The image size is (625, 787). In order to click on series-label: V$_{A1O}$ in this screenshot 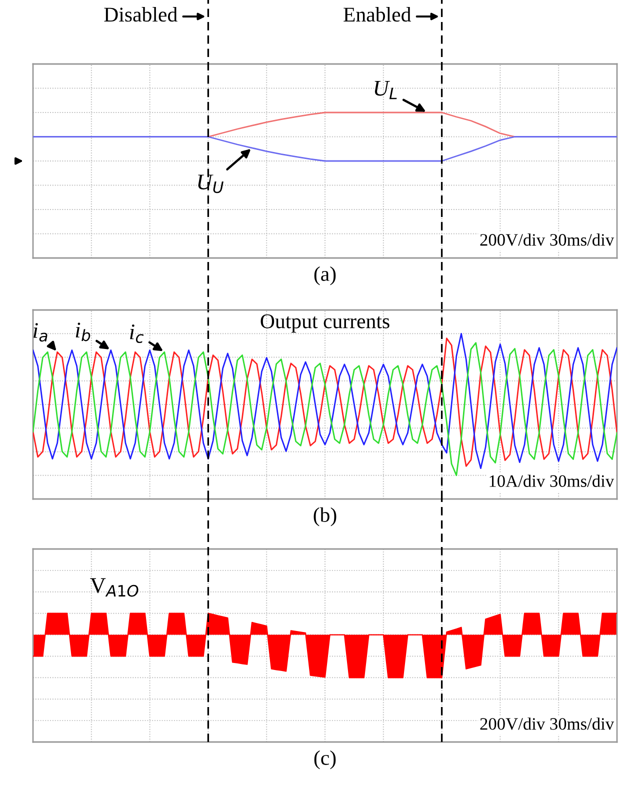, I will do `click(114, 587)`.